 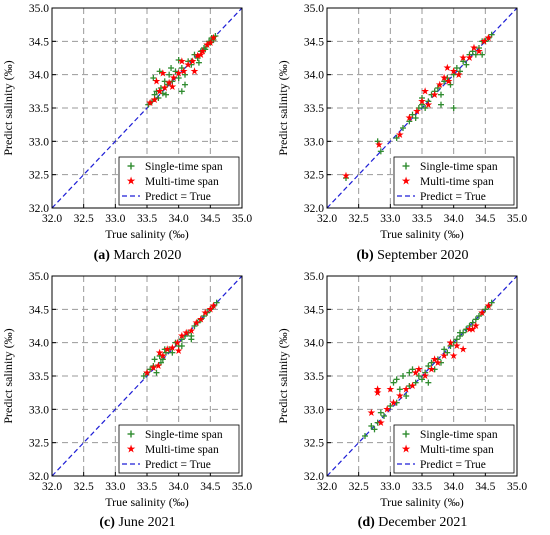 I want to click on caption-tag-c: (c), so click(x=107, y=522).